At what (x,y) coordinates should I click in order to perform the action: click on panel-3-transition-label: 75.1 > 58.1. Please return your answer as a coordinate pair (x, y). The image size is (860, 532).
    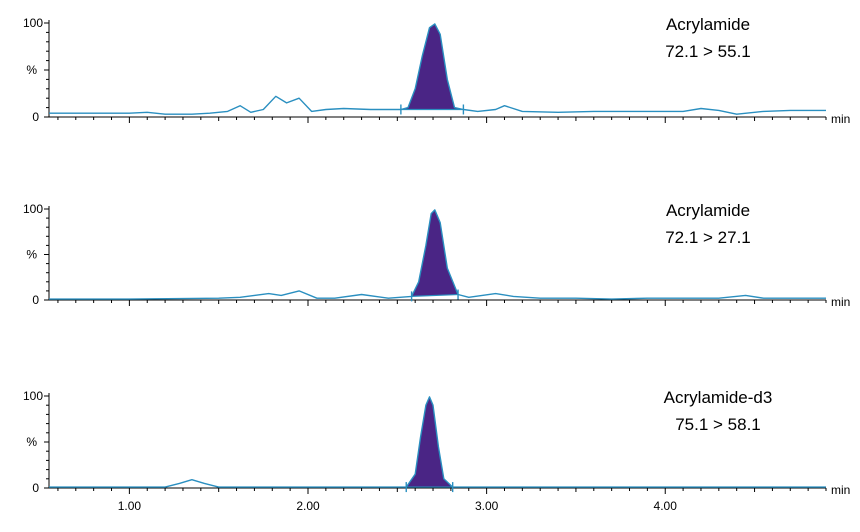
    Looking at the image, I should click on (718, 424).